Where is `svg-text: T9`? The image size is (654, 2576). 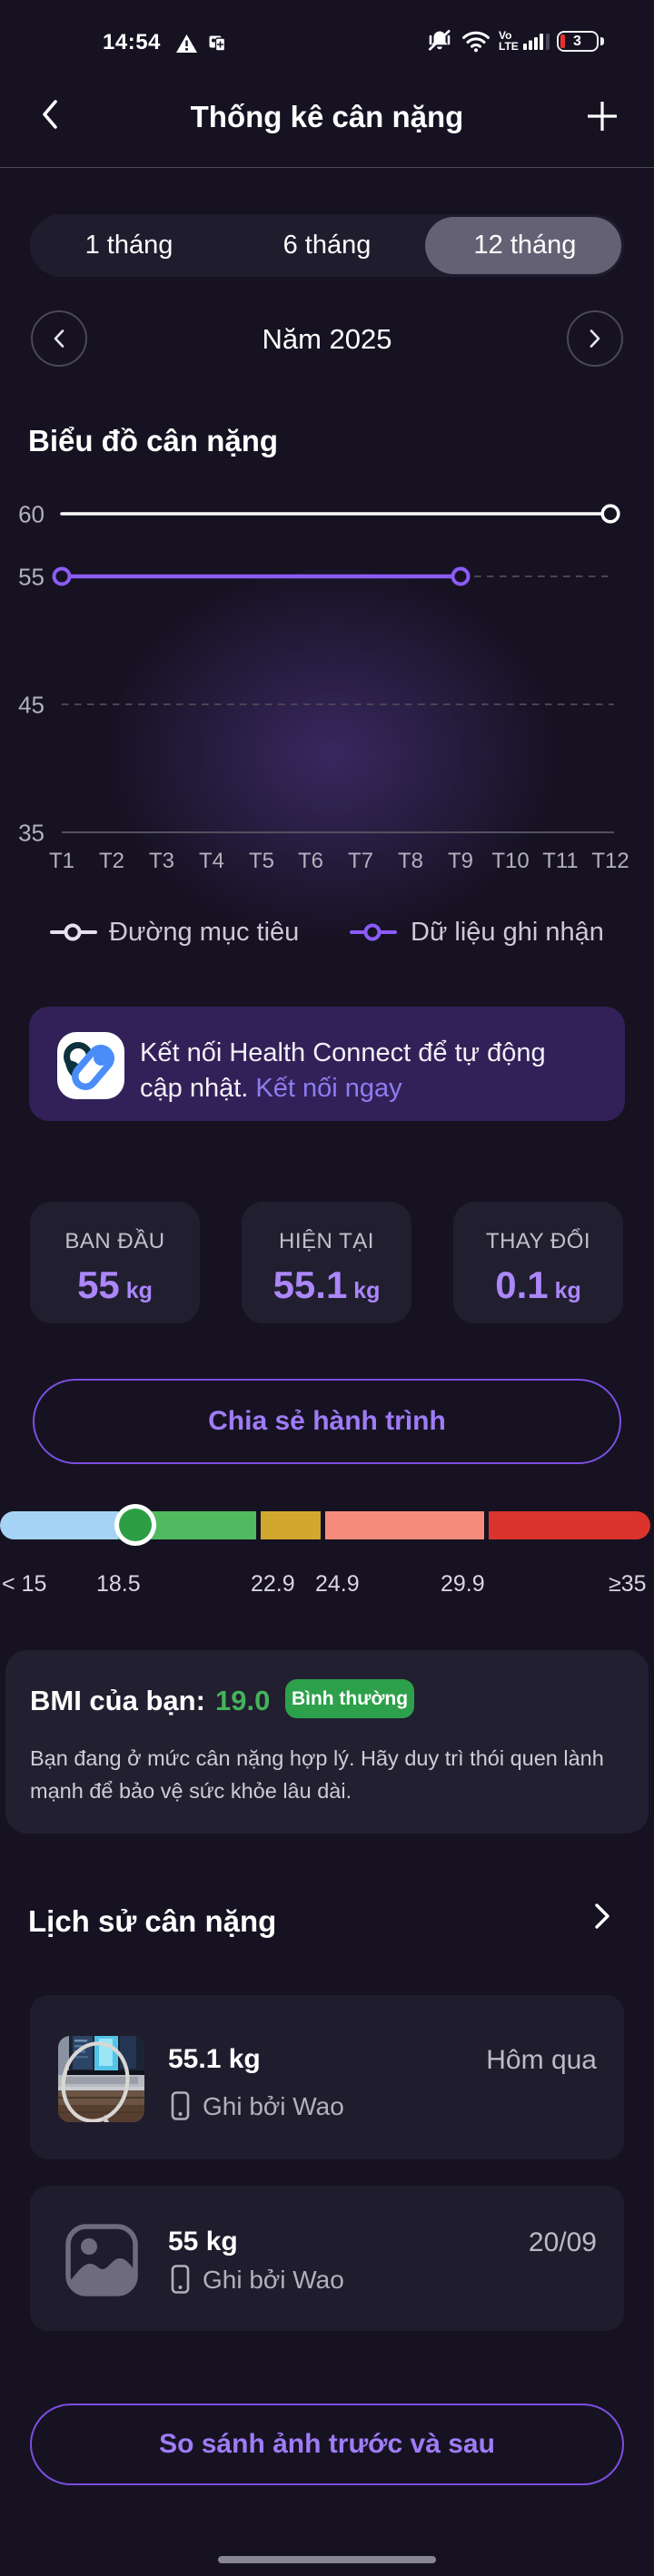
svg-text: T9 is located at coordinates (460, 861).